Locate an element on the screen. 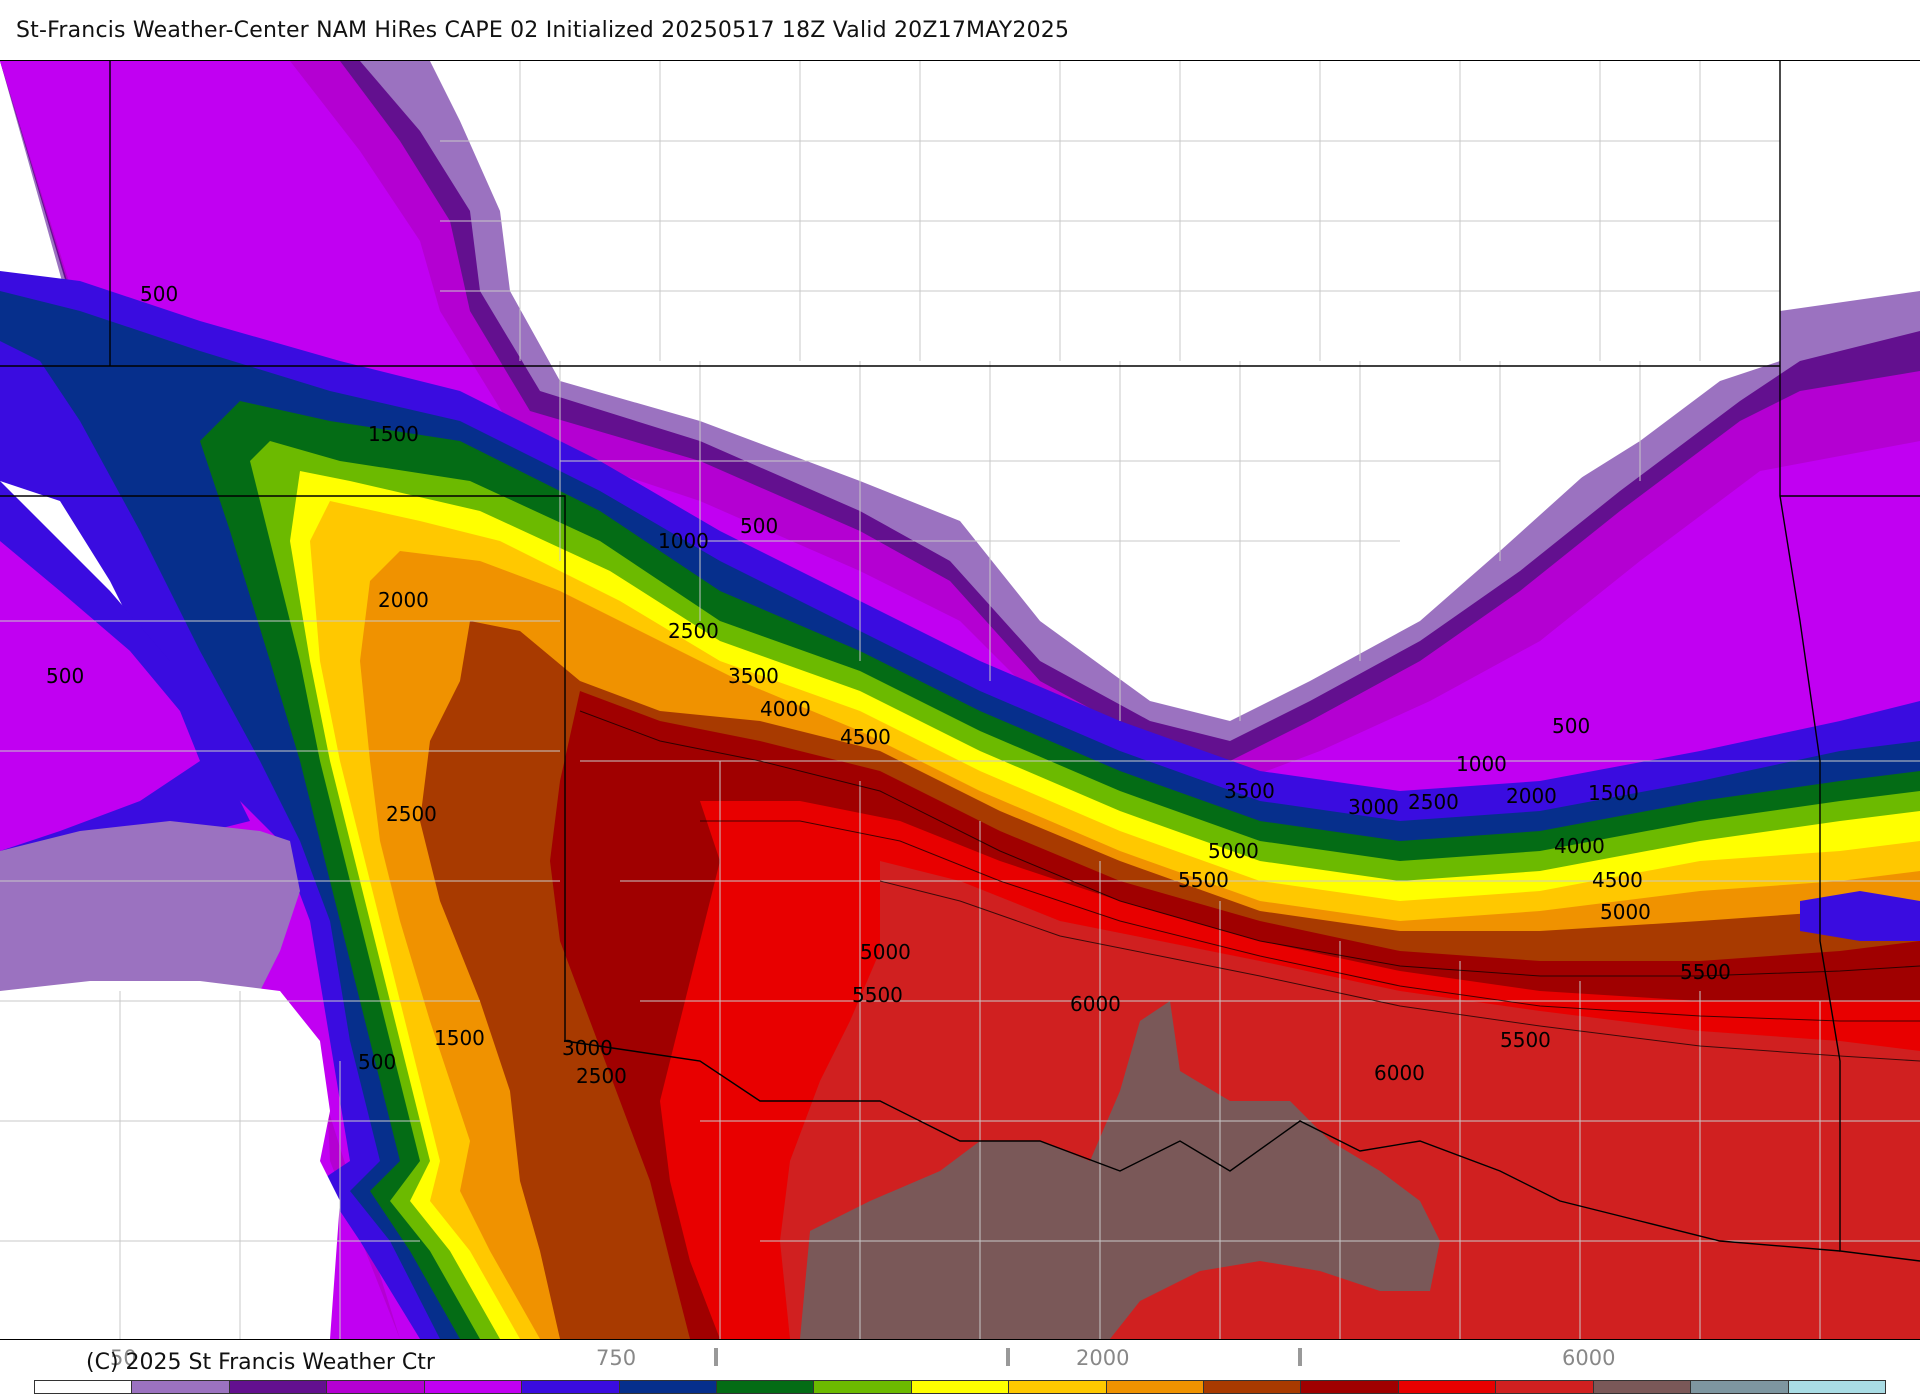  east-low-cape is located at coordinates (1860, 916).